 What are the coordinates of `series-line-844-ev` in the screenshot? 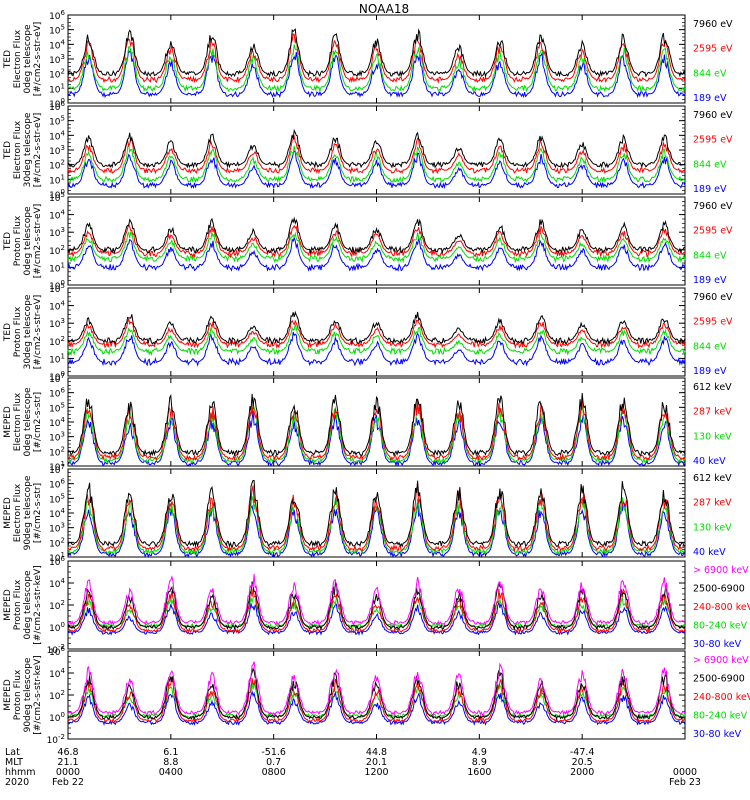 It's located at (376, 339).